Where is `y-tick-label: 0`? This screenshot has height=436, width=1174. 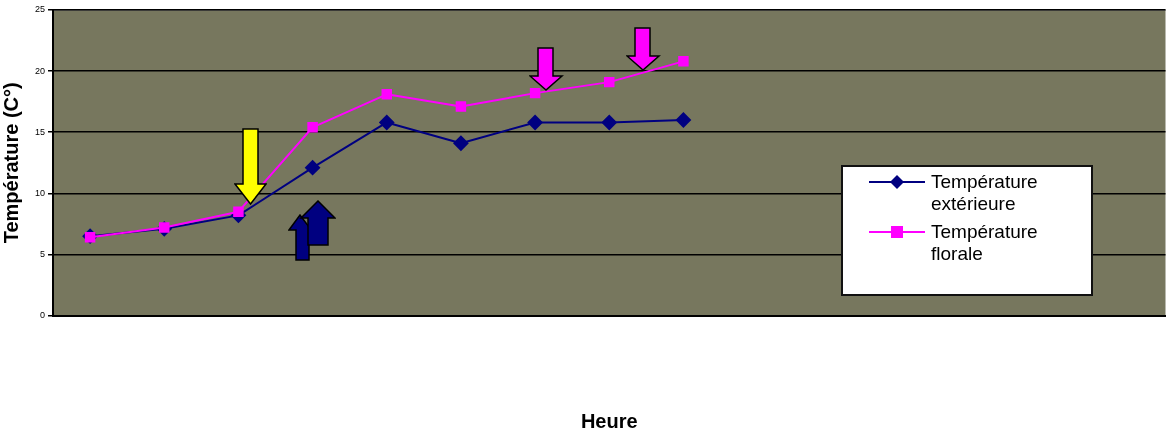
y-tick-label: 0 is located at coordinates (43, 315).